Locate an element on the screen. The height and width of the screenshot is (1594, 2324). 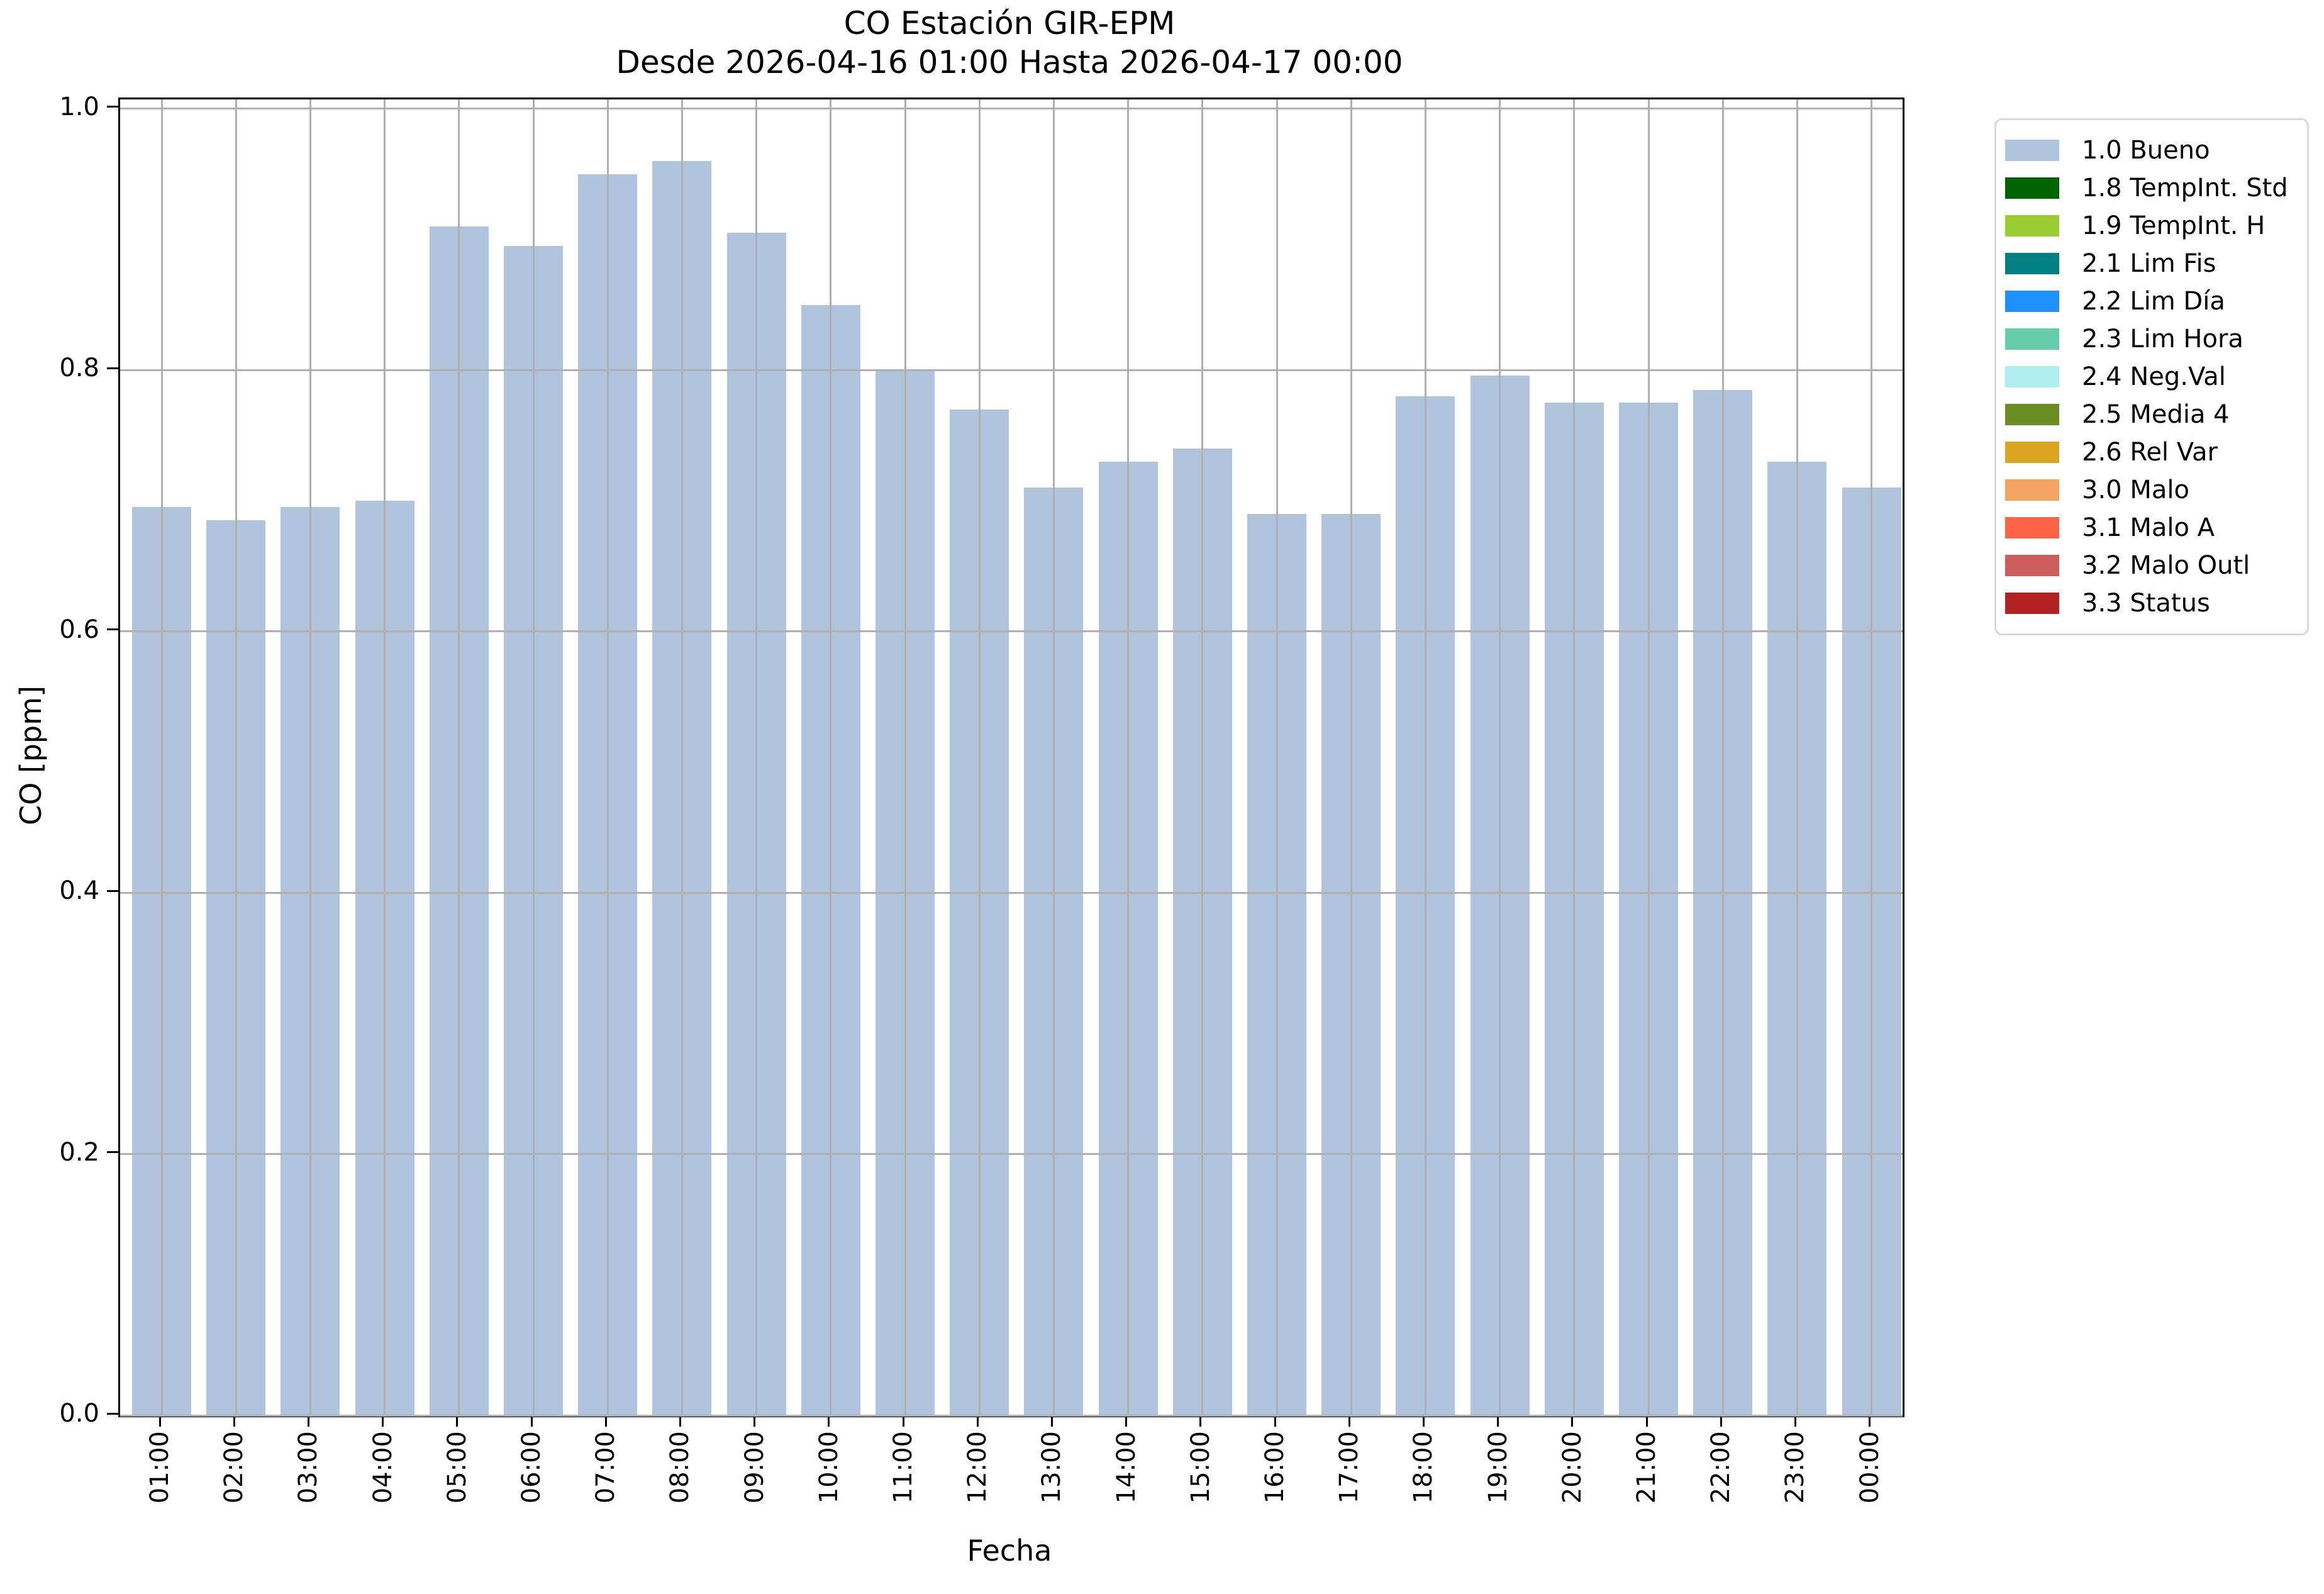
legend-item-label: 1.9 TempInt. H is located at coordinates (2174, 225).